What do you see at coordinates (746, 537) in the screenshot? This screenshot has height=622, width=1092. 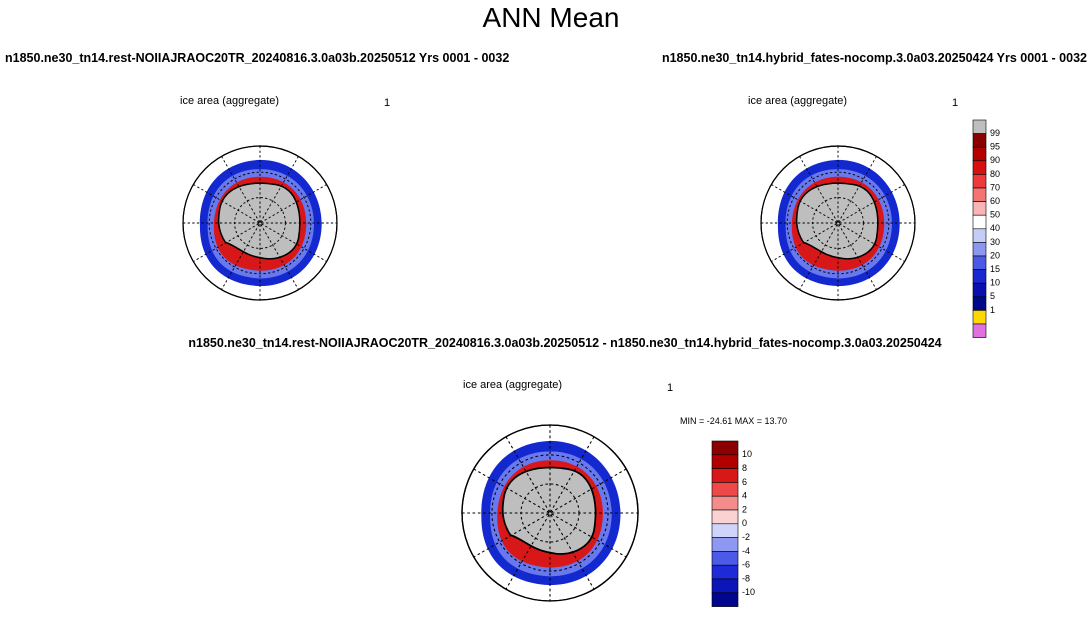 I see `colorbar-label: -2` at bounding box center [746, 537].